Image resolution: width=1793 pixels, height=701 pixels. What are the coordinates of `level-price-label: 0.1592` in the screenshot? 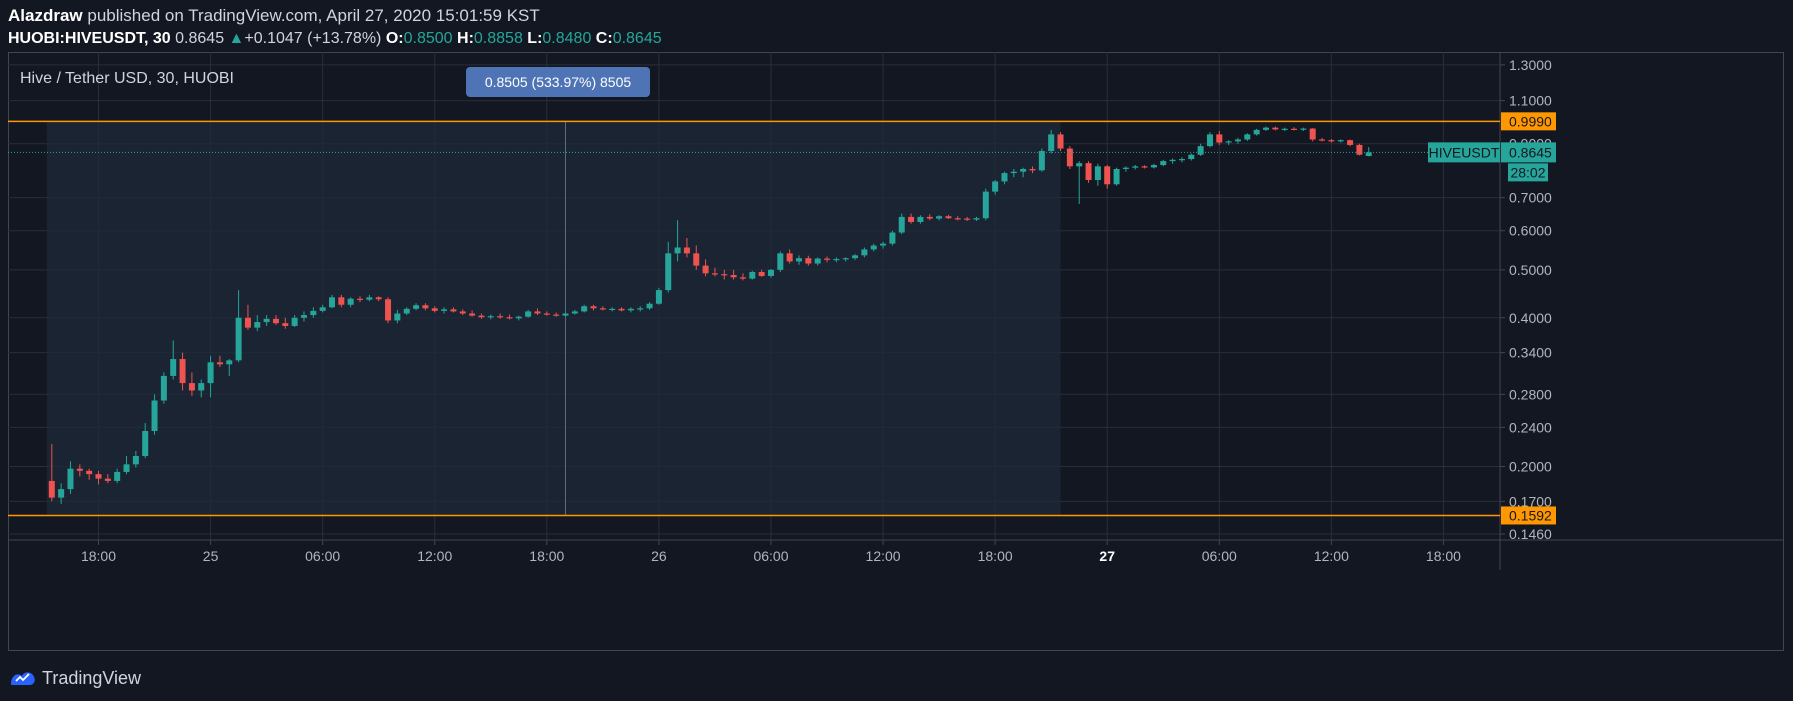 It's located at (1530, 515).